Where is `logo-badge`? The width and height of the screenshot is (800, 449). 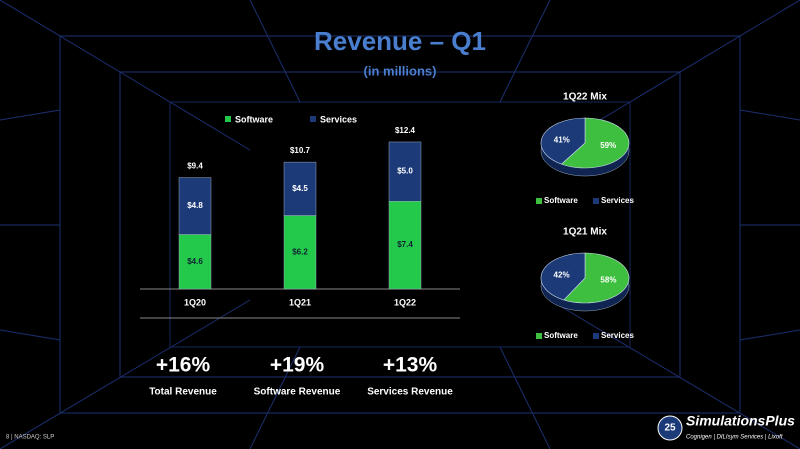 logo-badge is located at coordinates (670, 428).